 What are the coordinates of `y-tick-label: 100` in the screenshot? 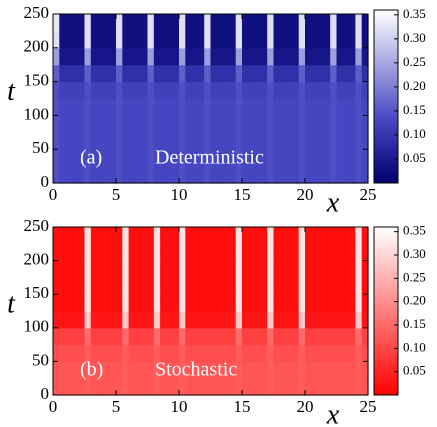 It's located at (37, 326).